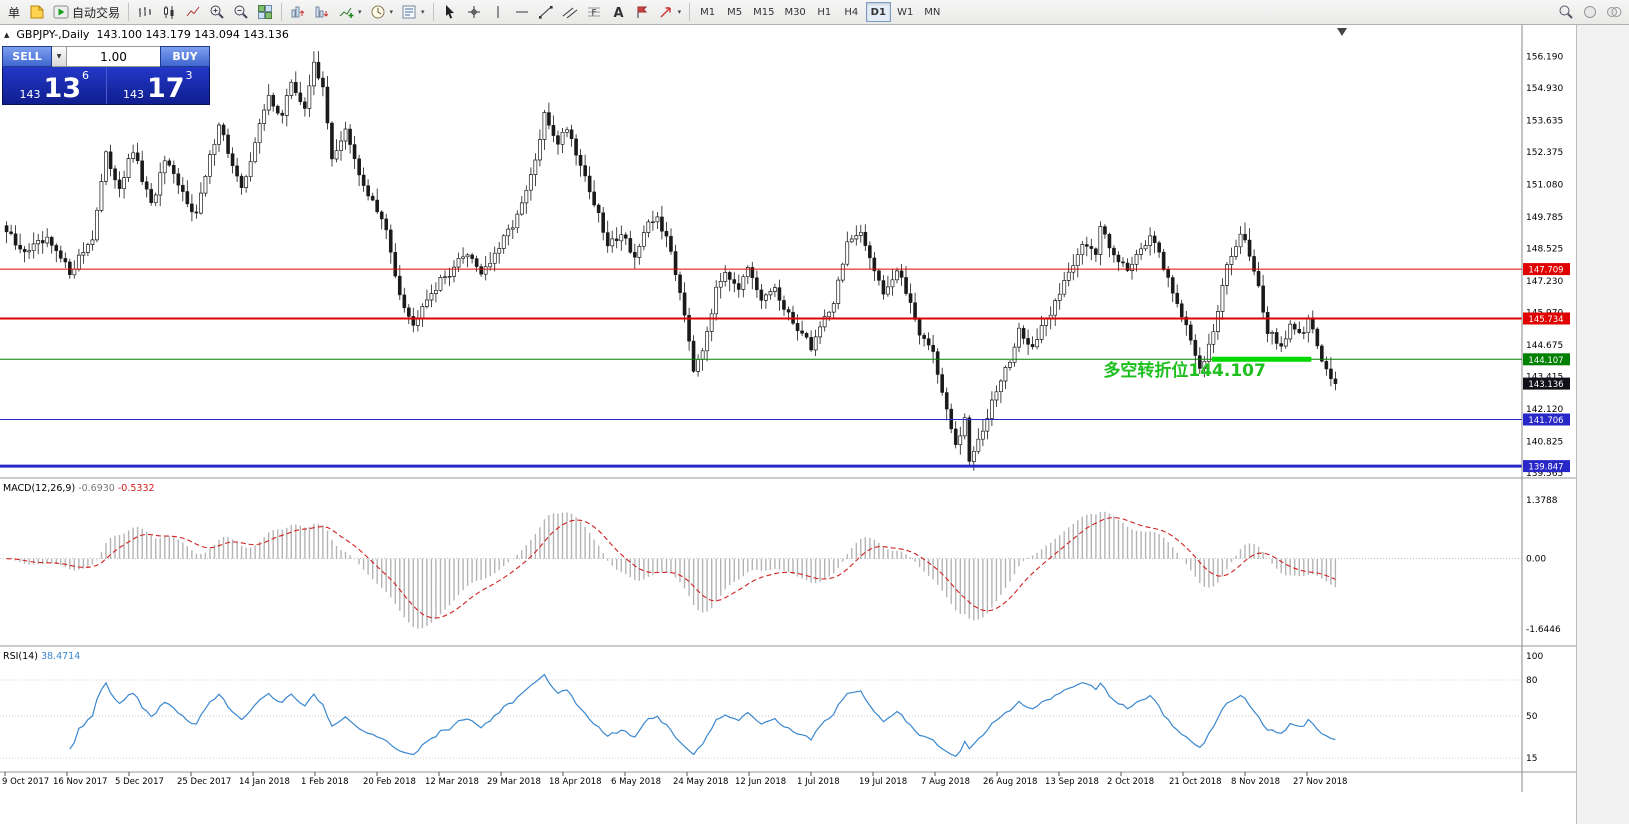  Describe the element at coordinates (851, 12) in the screenshot. I see `timeframe-h4: H4` at that location.